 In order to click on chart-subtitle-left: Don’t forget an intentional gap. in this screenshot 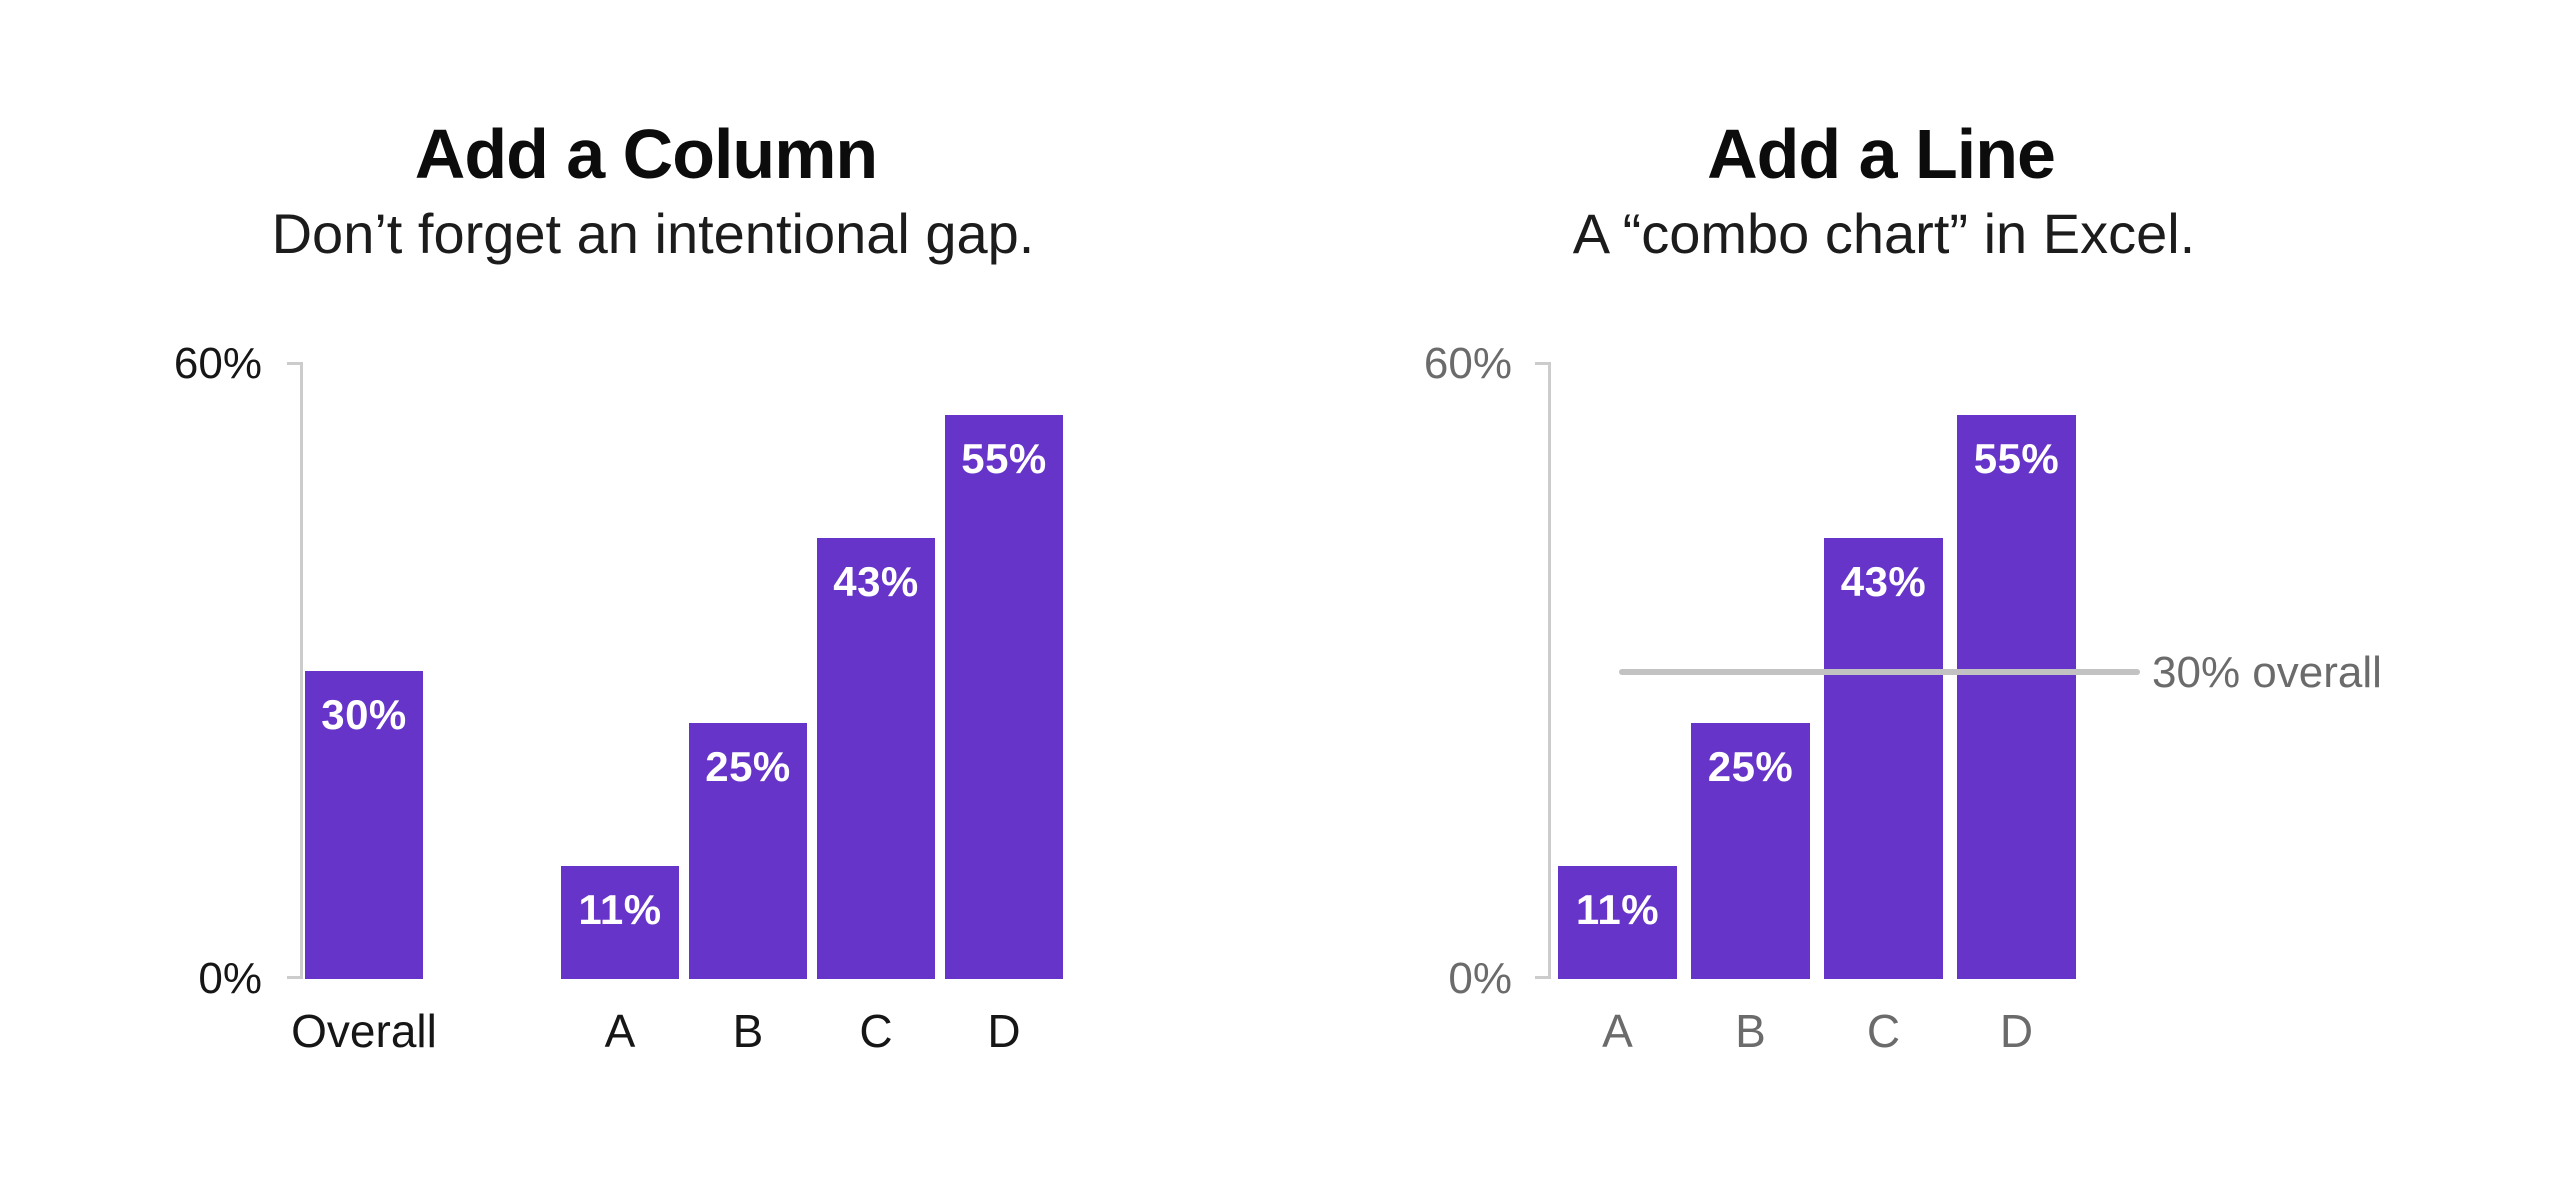, I will do `click(653, 233)`.